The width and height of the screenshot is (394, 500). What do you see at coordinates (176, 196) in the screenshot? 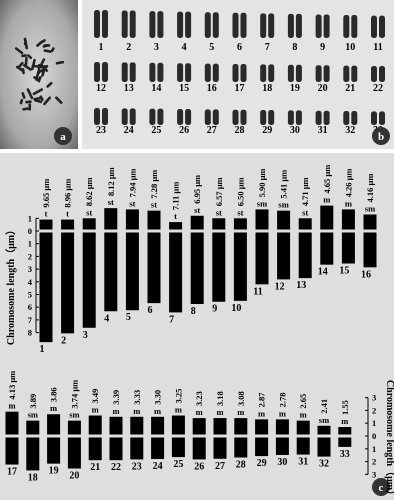
I see `chromosome-length: 7.11 μm` at bounding box center [176, 196].